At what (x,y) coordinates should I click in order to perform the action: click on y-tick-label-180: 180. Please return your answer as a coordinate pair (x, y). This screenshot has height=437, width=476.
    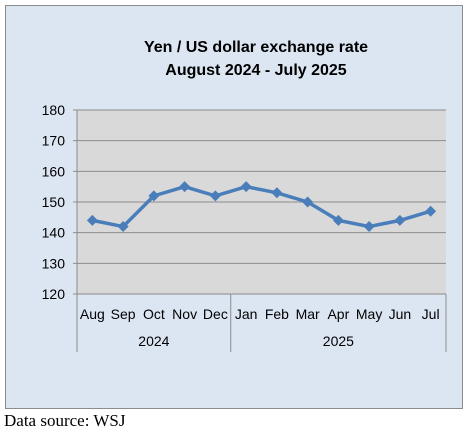
    Looking at the image, I should click on (54, 110).